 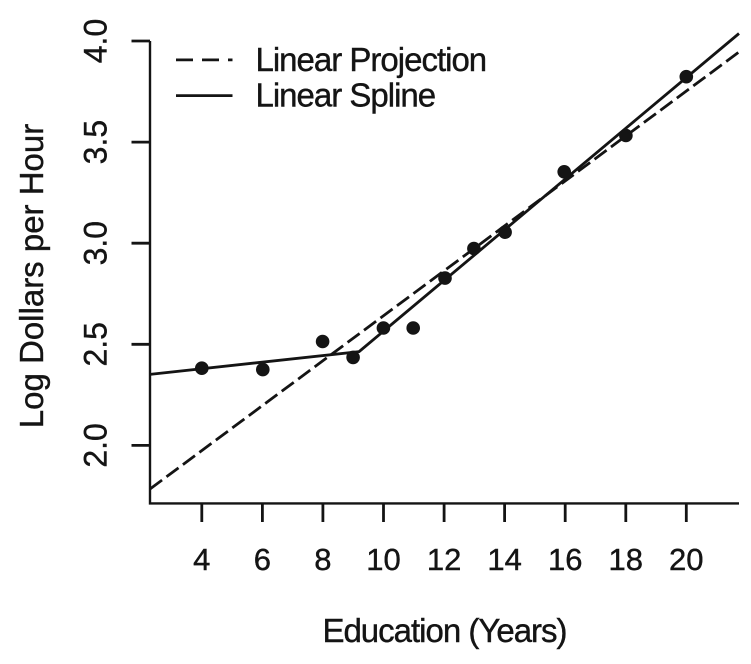 I want to click on svg-text: Linear Projection, so click(x=371, y=59).